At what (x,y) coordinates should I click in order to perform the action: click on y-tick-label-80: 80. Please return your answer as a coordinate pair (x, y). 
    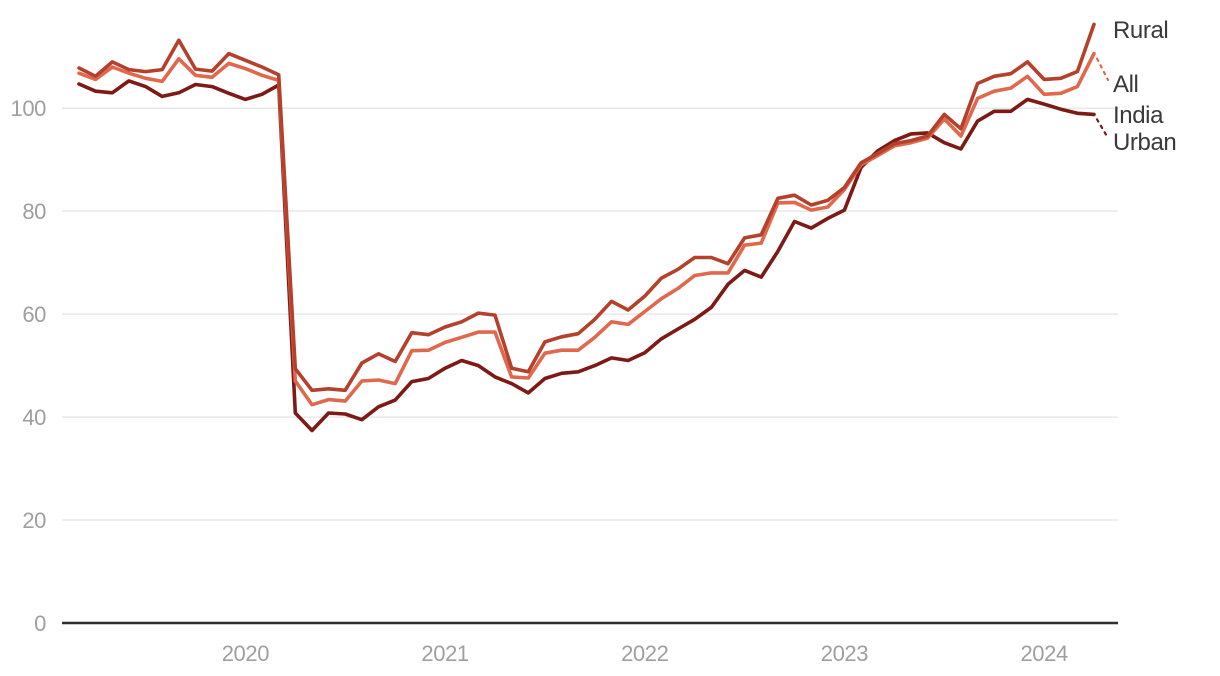
    Looking at the image, I should click on (34, 211).